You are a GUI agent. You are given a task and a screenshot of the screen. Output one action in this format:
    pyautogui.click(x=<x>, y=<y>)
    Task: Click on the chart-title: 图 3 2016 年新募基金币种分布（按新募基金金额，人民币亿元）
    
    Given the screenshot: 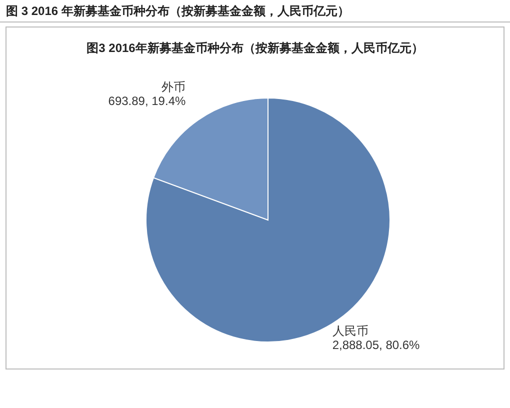 What is the action you would take?
    pyautogui.click(x=178, y=11)
    